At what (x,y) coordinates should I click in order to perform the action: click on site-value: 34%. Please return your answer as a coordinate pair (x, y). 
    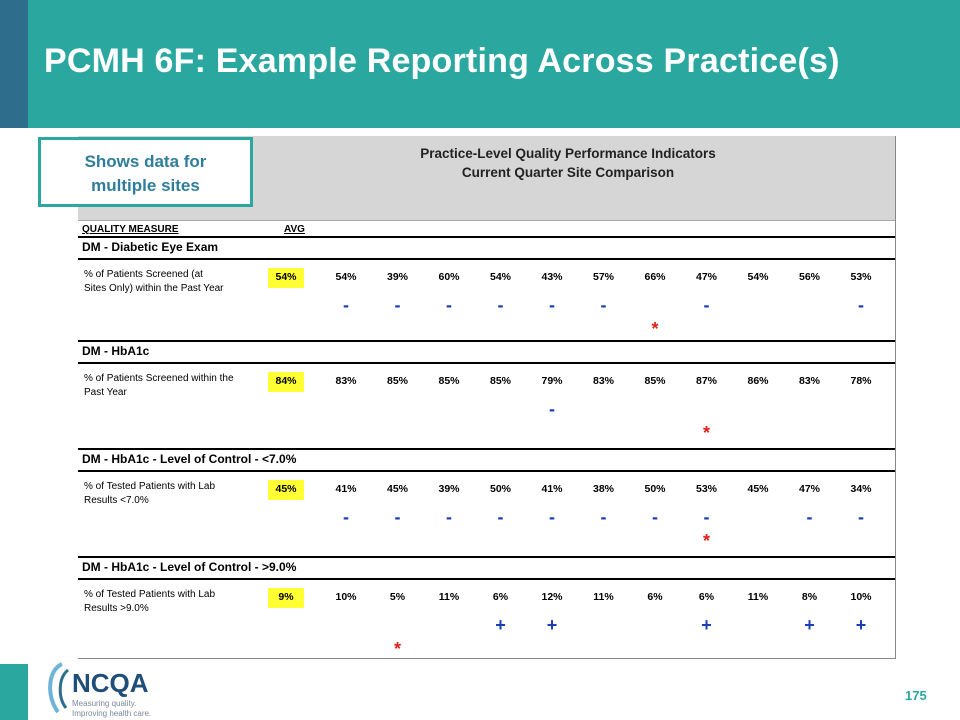
    Looking at the image, I should click on (861, 489).